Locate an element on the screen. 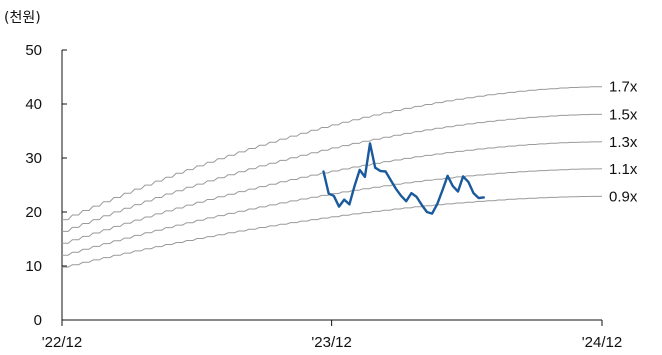 This screenshot has width=662, height=355. band-label: 1.1x is located at coordinates (623, 169).